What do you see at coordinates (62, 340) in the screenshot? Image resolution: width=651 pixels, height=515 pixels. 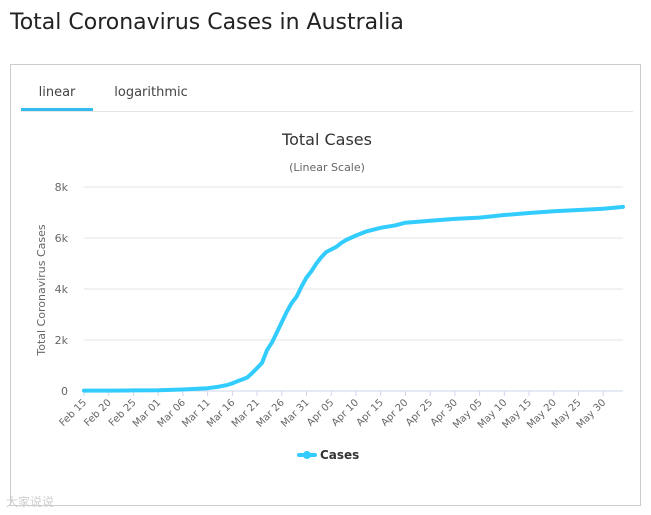 I see `y-tick-label: 2k` at bounding box center [62, 340].